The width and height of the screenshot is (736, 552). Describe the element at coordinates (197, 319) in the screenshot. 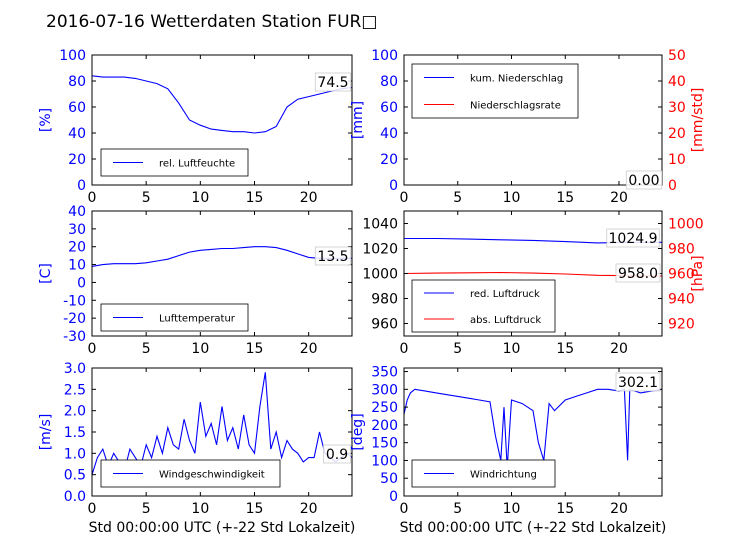

I see `legend-label: Lufttemperatur` at that location.